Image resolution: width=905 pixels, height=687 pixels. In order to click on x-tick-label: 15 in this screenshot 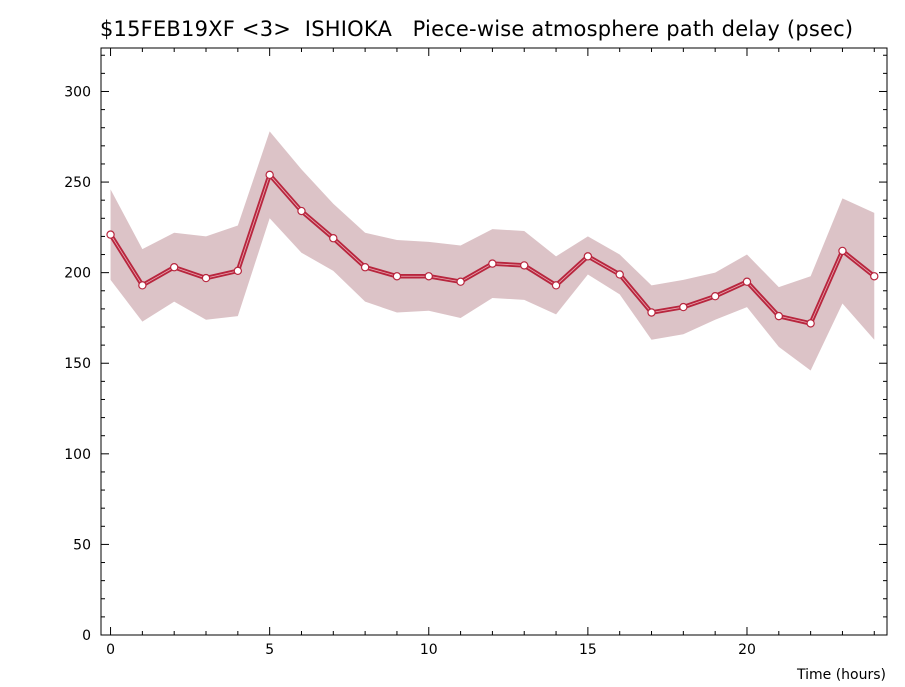, I will do `click(588, 650)`.